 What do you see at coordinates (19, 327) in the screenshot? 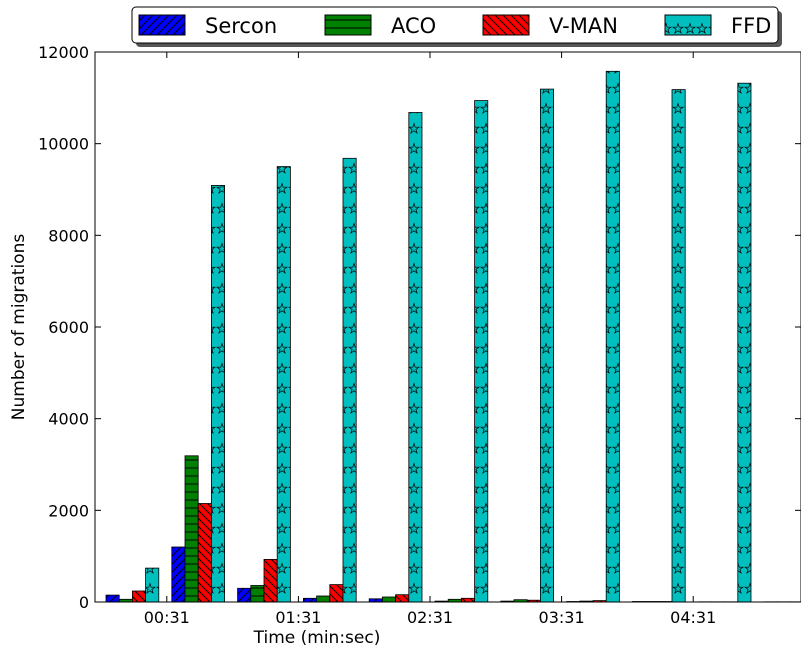
I see `y-axis-label: Number of migrations` at bounding box center [19, 327].